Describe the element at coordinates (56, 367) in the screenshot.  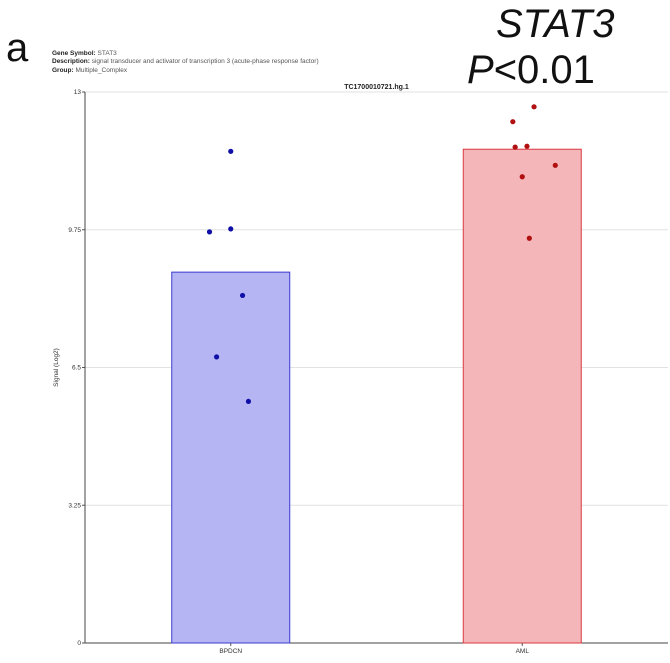
I see `y-axis-label: Signal (Log2)` at that location.